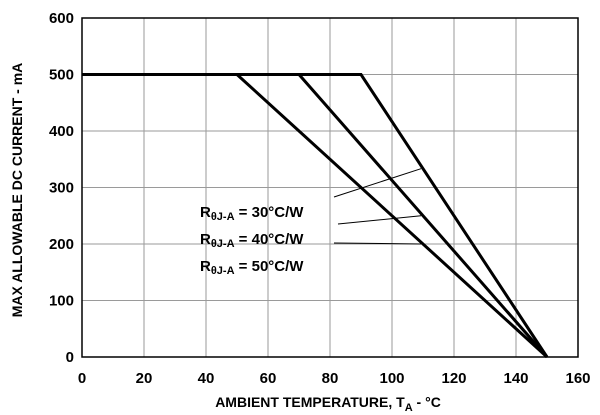 Image resolution: width=600 pixels, height=415 pixels. What do you see at coordinates (453, 378) in the screenshot?
I see `x-tick-label: 120` at bounding box center [453, 378].